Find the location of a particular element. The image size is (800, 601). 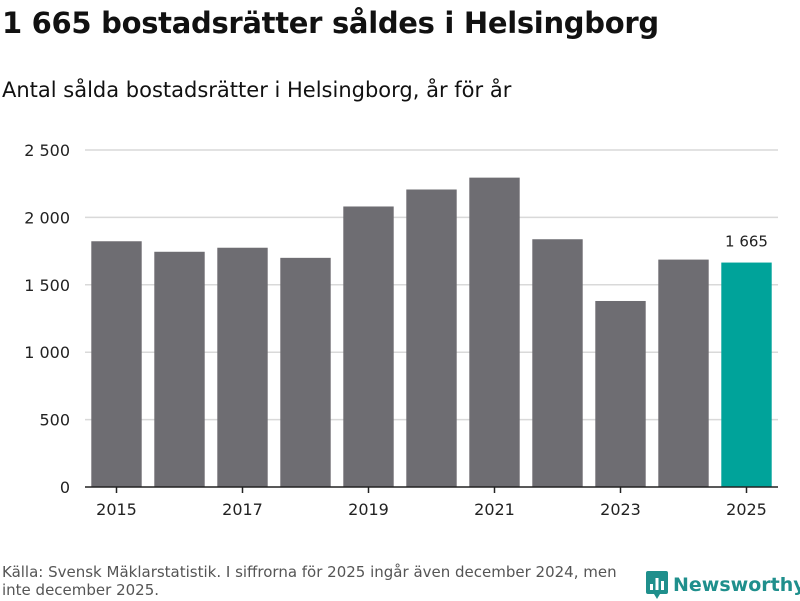

y-tick-label: 2 000 is located at coordinates (47, 217).